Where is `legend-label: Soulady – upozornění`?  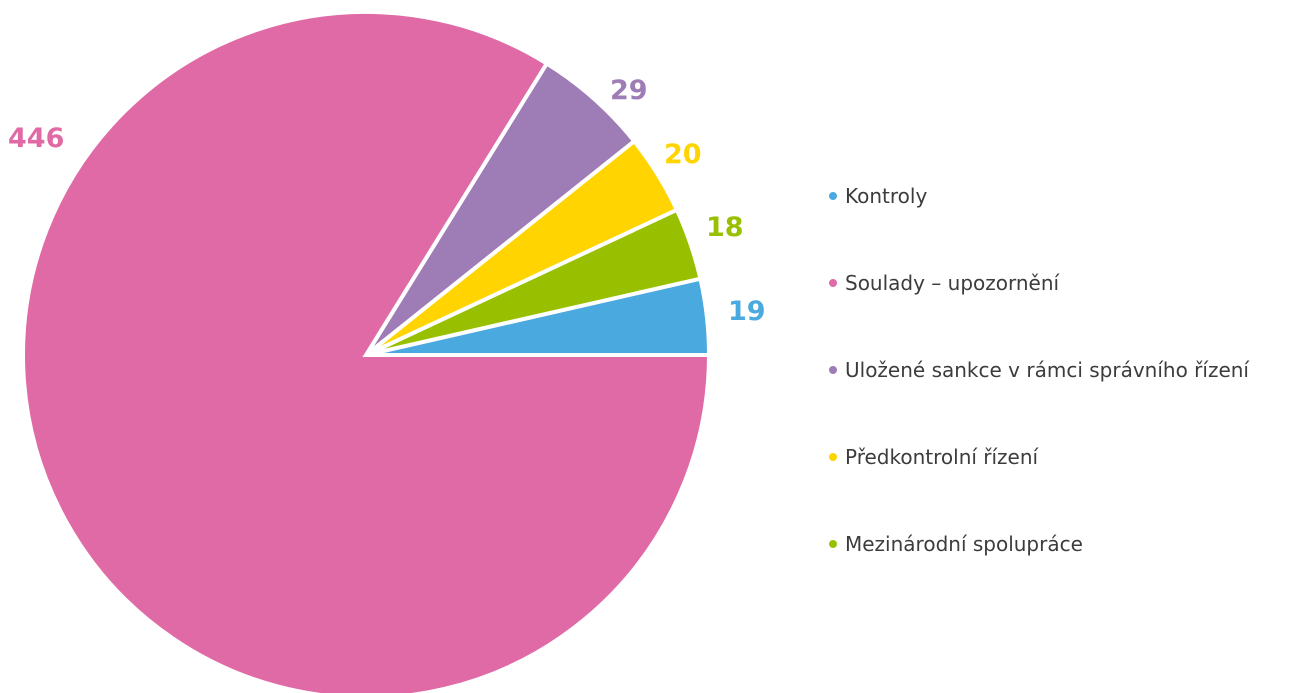
legend-label: Soulady – upozornění is located at coordinates (952, 282).